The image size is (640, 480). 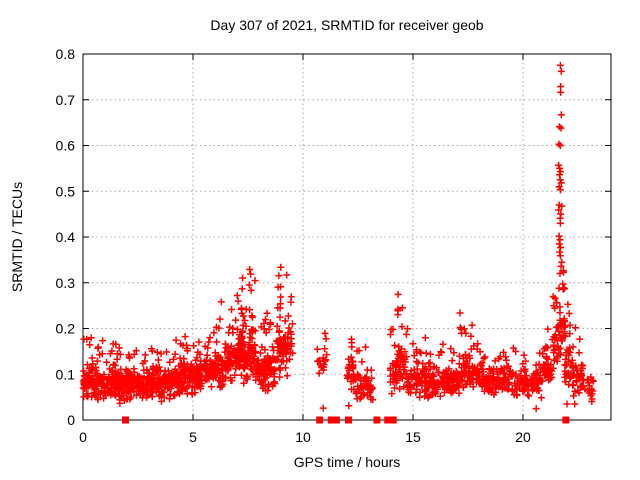 I want to click on y-tick-label: 0.2, so click(x=66, y=329).